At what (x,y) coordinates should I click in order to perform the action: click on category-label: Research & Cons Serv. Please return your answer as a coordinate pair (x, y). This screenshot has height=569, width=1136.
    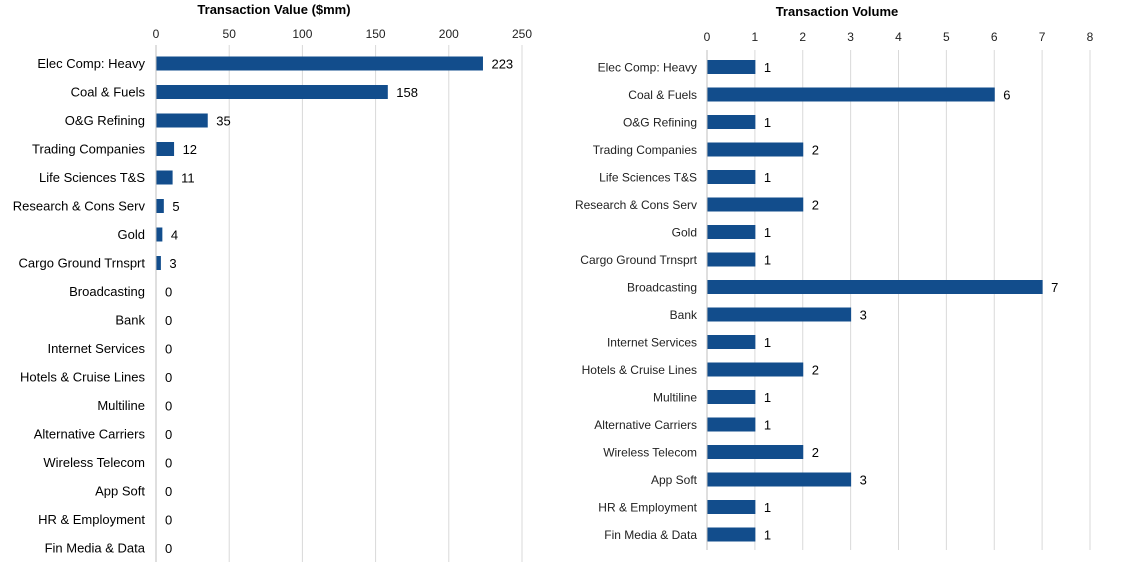
    Looking at the image, I should click on (79, 206).